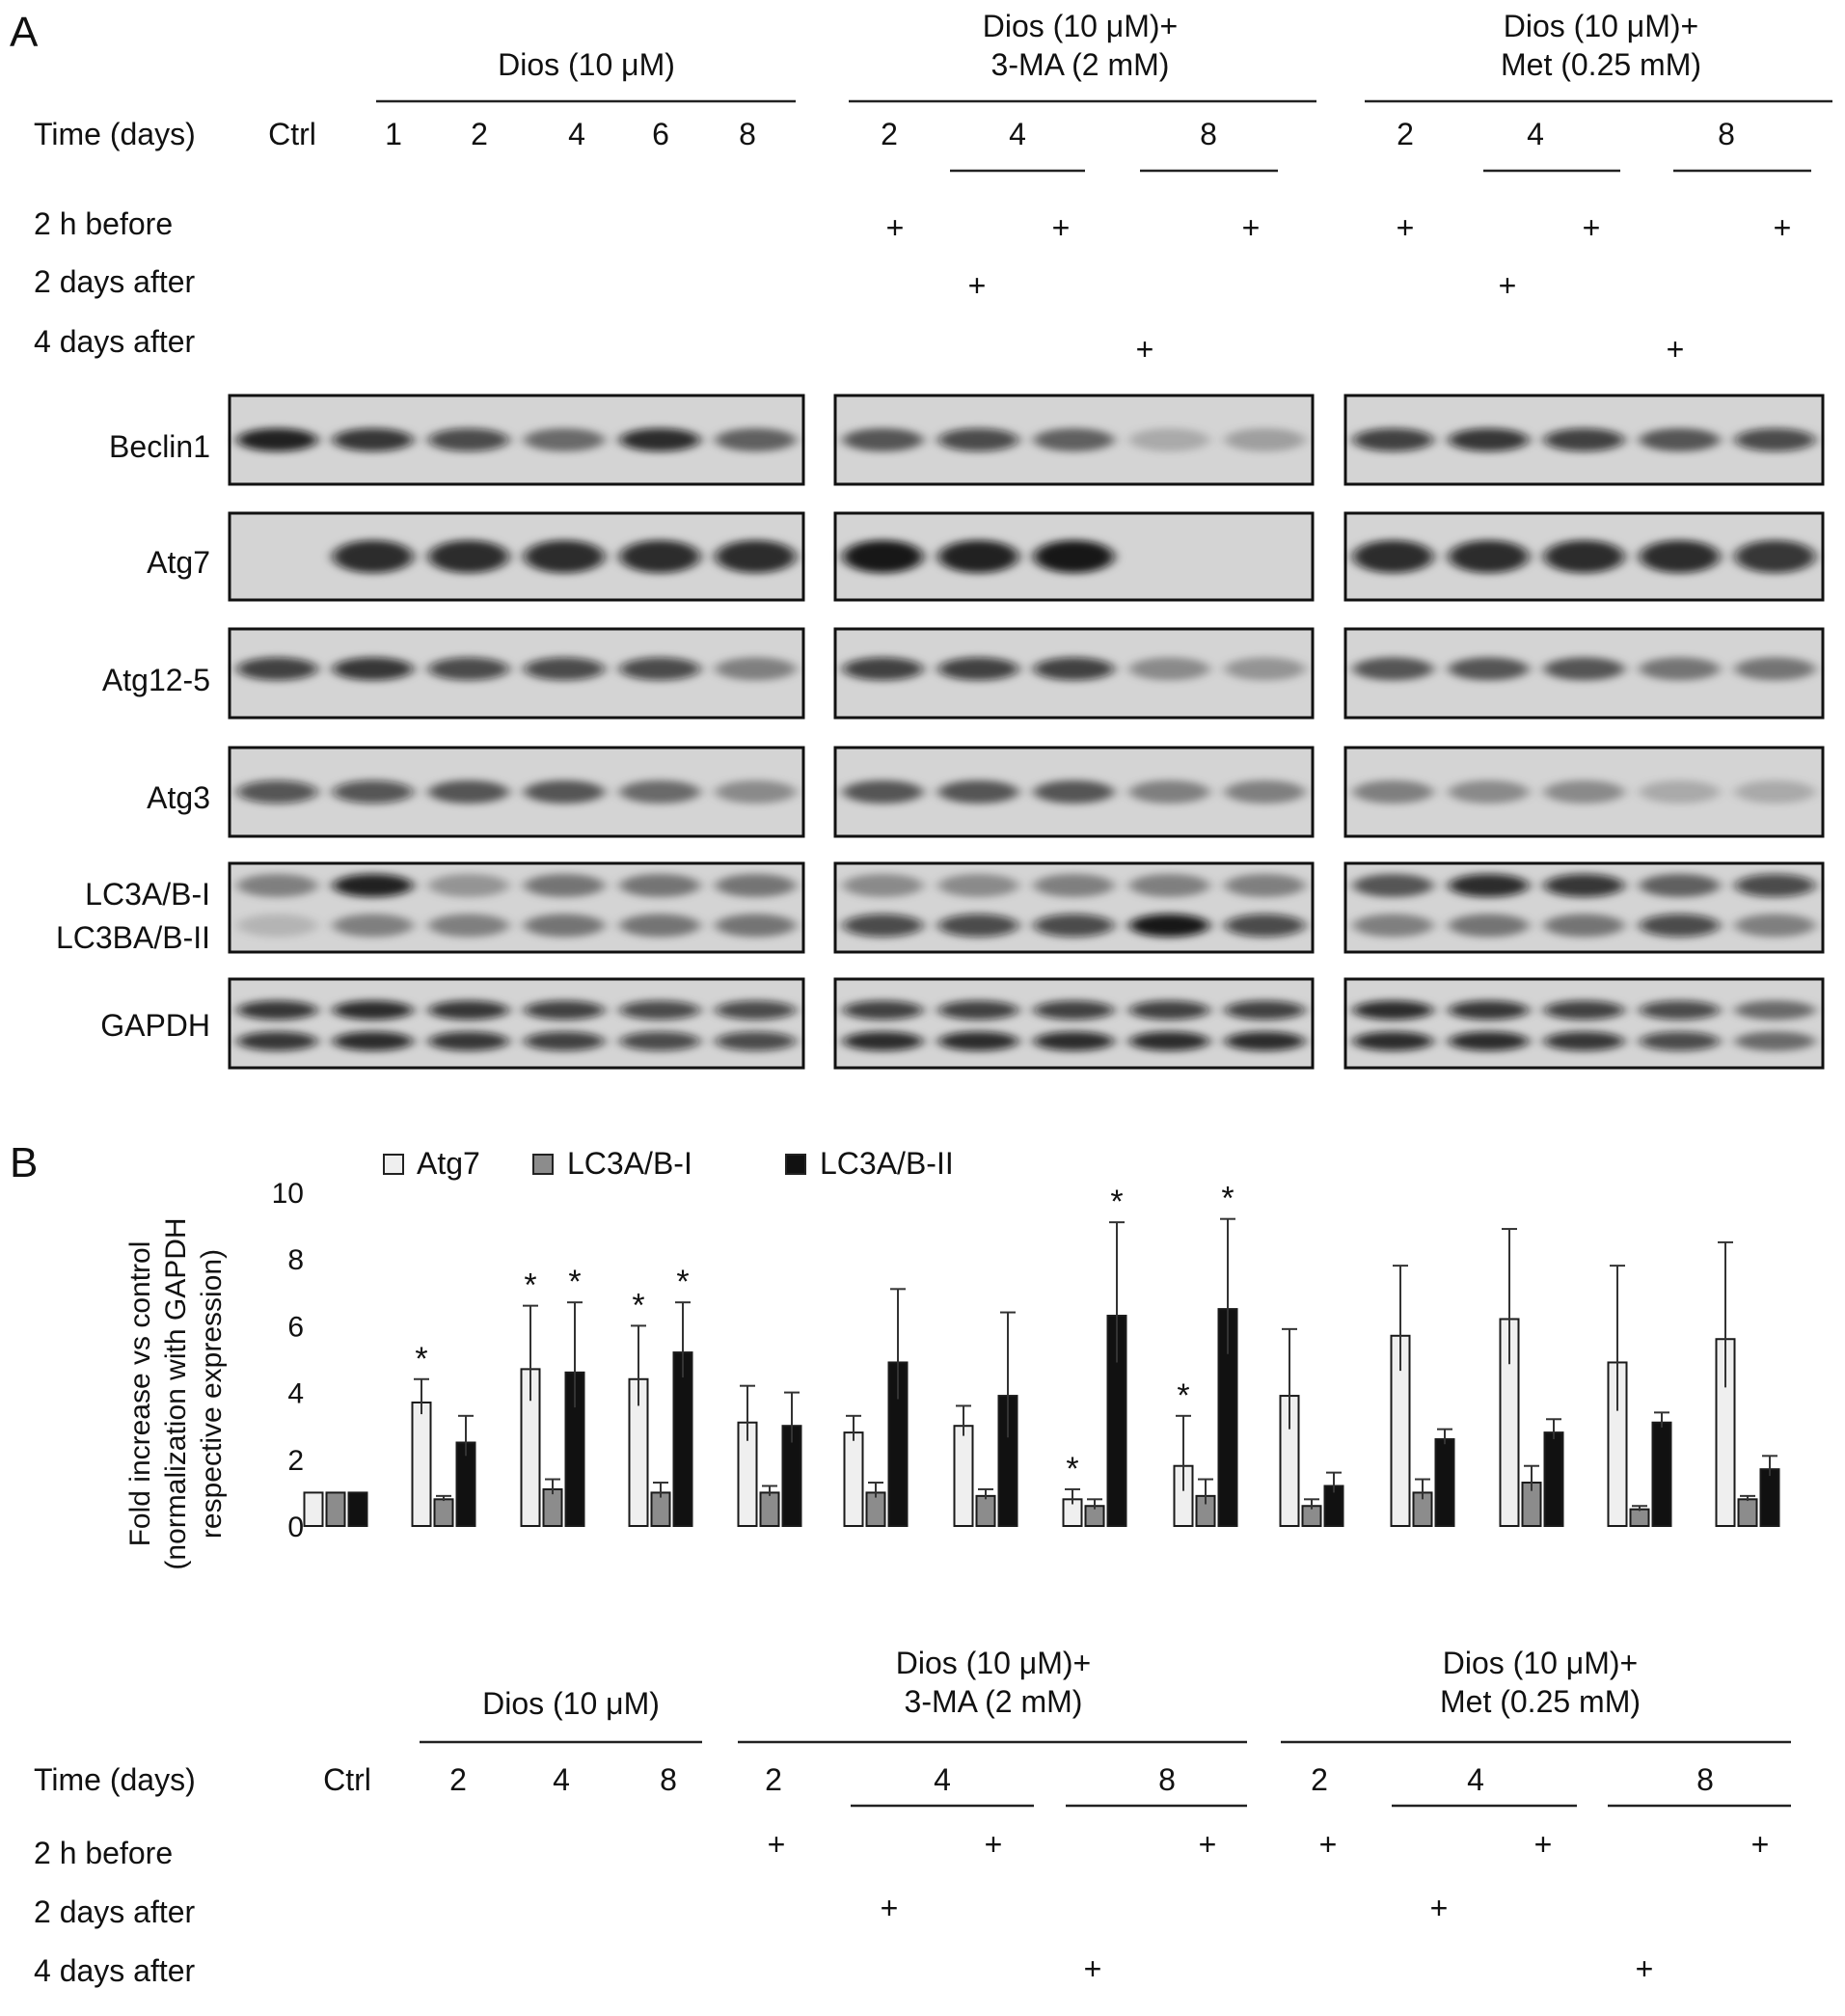 Image resolution: width=1845 pixels, height=2016 pixels. Describe the element at coordinates (393, 134) in the screenshot. I see `panel-a-day-1: 1` at that location.